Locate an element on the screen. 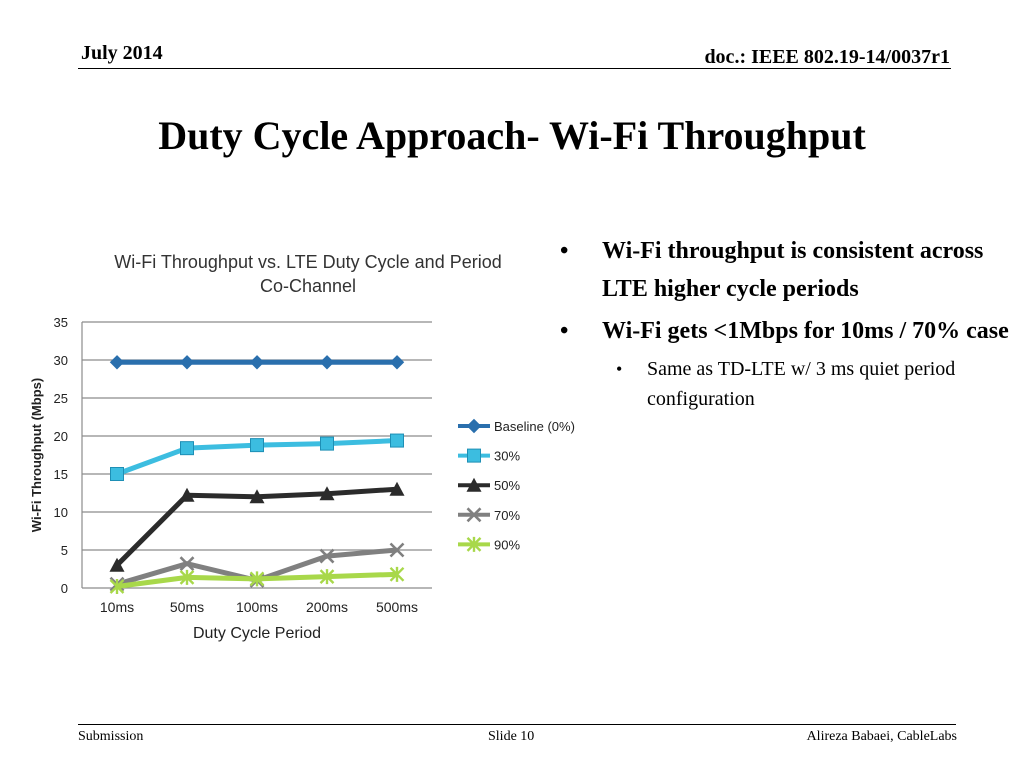  legend-label: 90% is located at coordinates (507, 544).